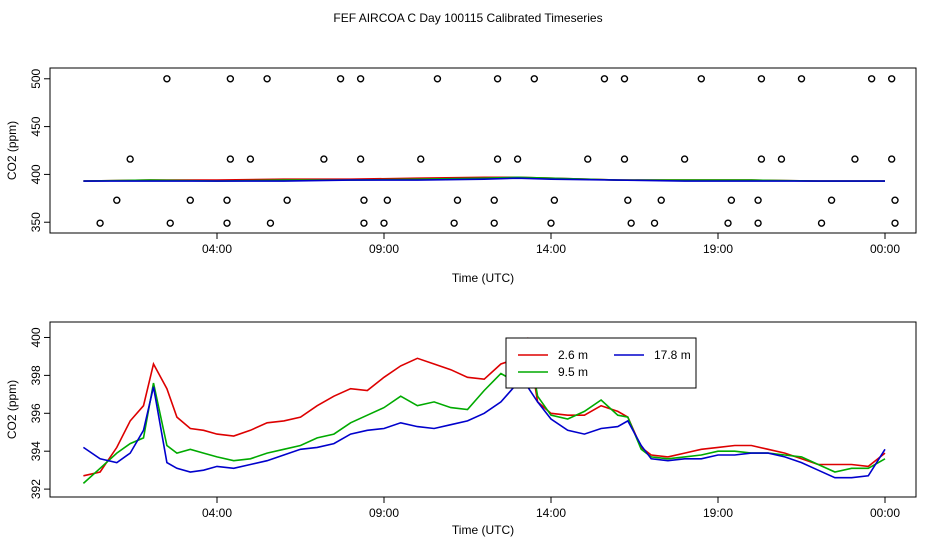 The width and height of the screenshot is (936, 540). What do you see at coordinates (36, 222) in the screenshot?
I see `y-tick-label: 350` at bounding box center [36, 222].